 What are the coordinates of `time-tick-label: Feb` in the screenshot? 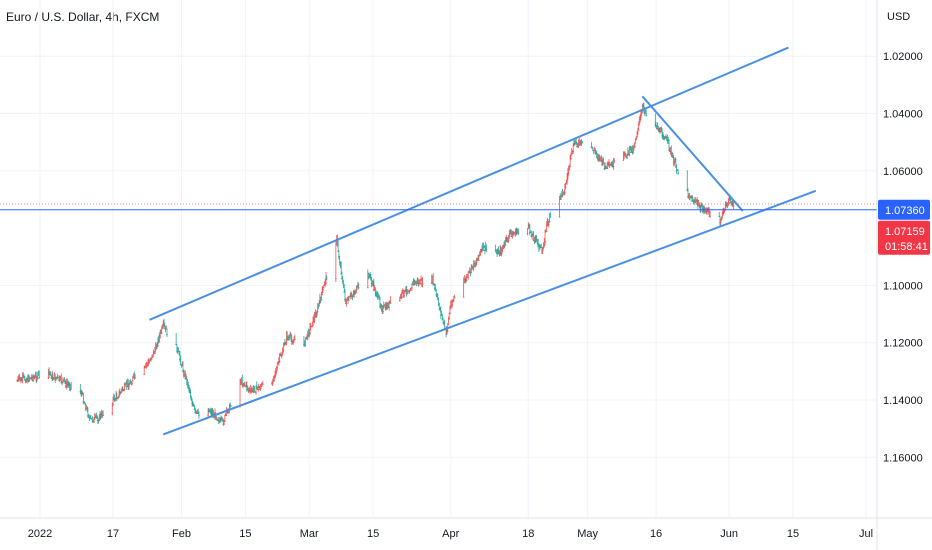 It's located at (181, 534).